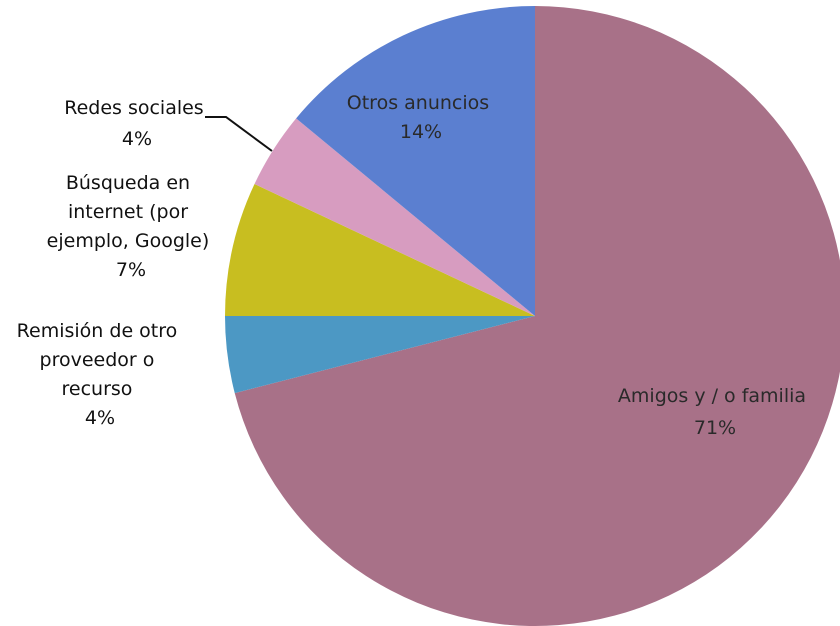 This screenshot has height=626, width=840. I want to click on slice-label-amigos: Amigos y / o familia 71%, so click(715, 412).